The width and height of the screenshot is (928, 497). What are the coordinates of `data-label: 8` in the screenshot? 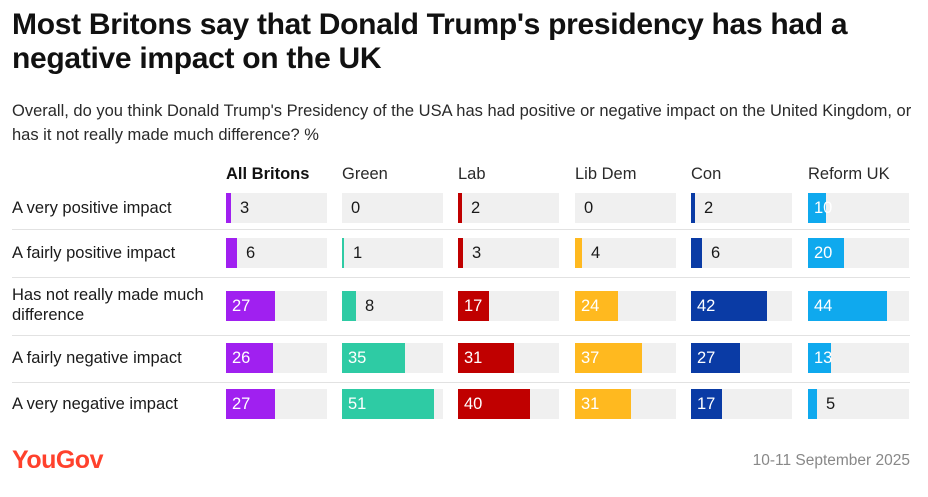 It's located at (370, 306).